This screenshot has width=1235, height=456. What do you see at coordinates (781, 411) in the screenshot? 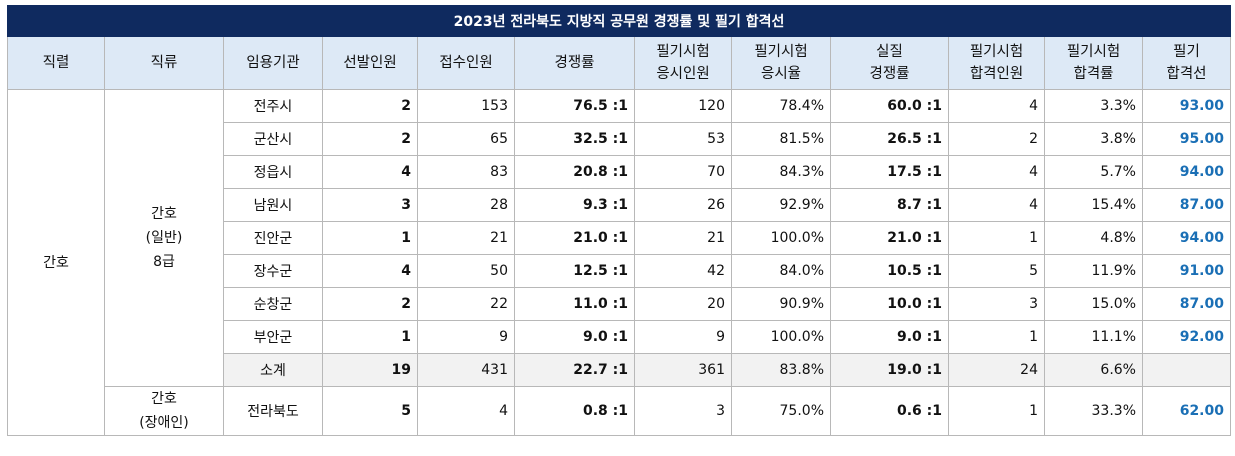
I see `exam-rate-cell: 75.0%` at bounding box center [781, 411].